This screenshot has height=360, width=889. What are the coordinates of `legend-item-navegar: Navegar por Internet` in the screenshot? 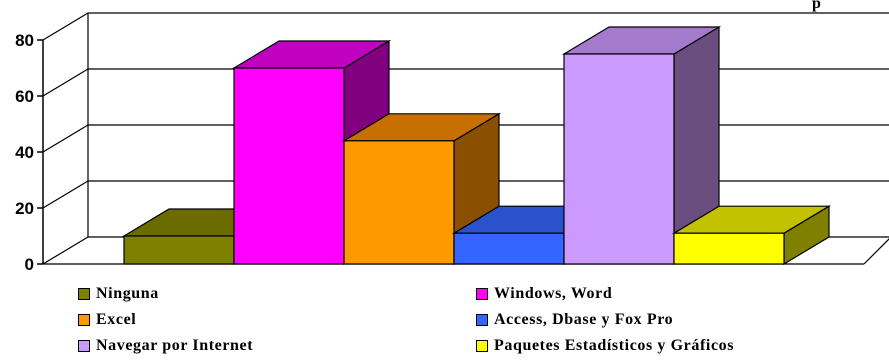 It's located at (165, 346).